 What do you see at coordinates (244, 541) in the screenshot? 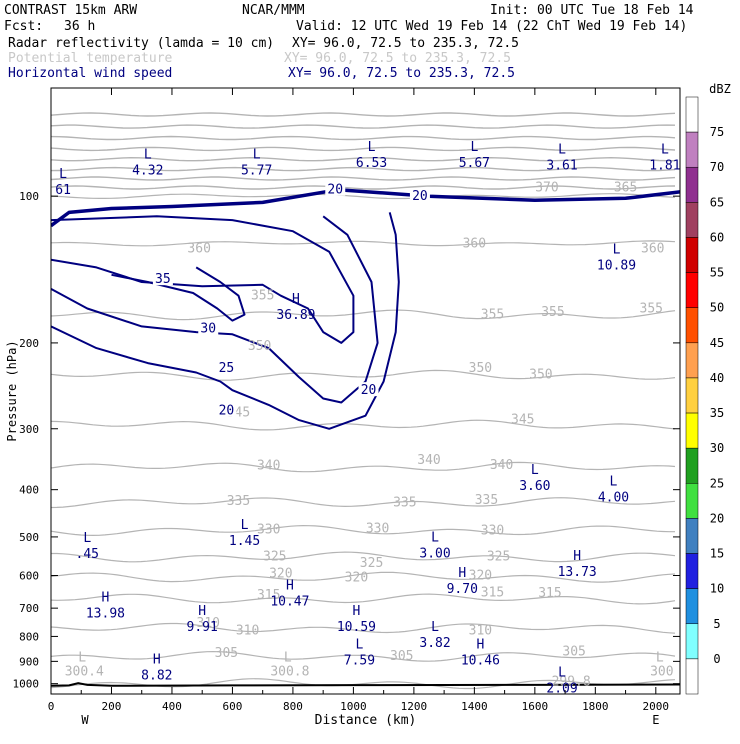
I see `extremum-value: 1.45` at bounding box center [244, 541].